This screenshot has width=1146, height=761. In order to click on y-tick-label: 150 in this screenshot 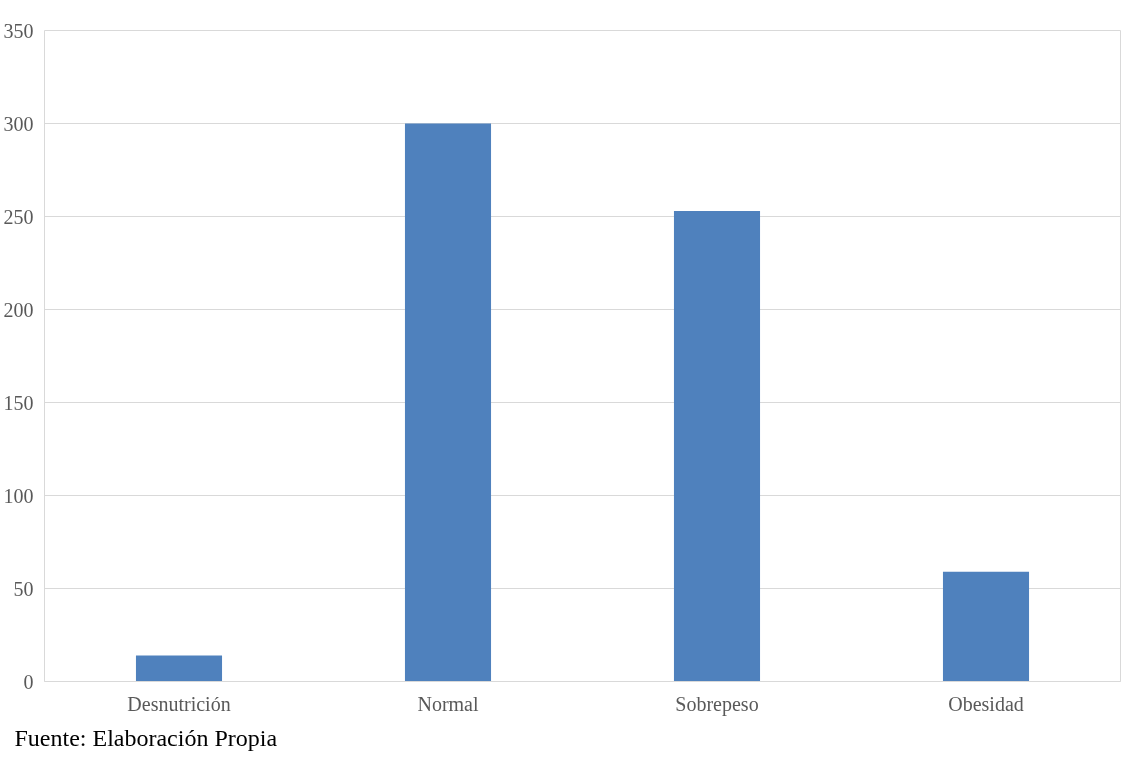, I will do `click(18, 402)`.